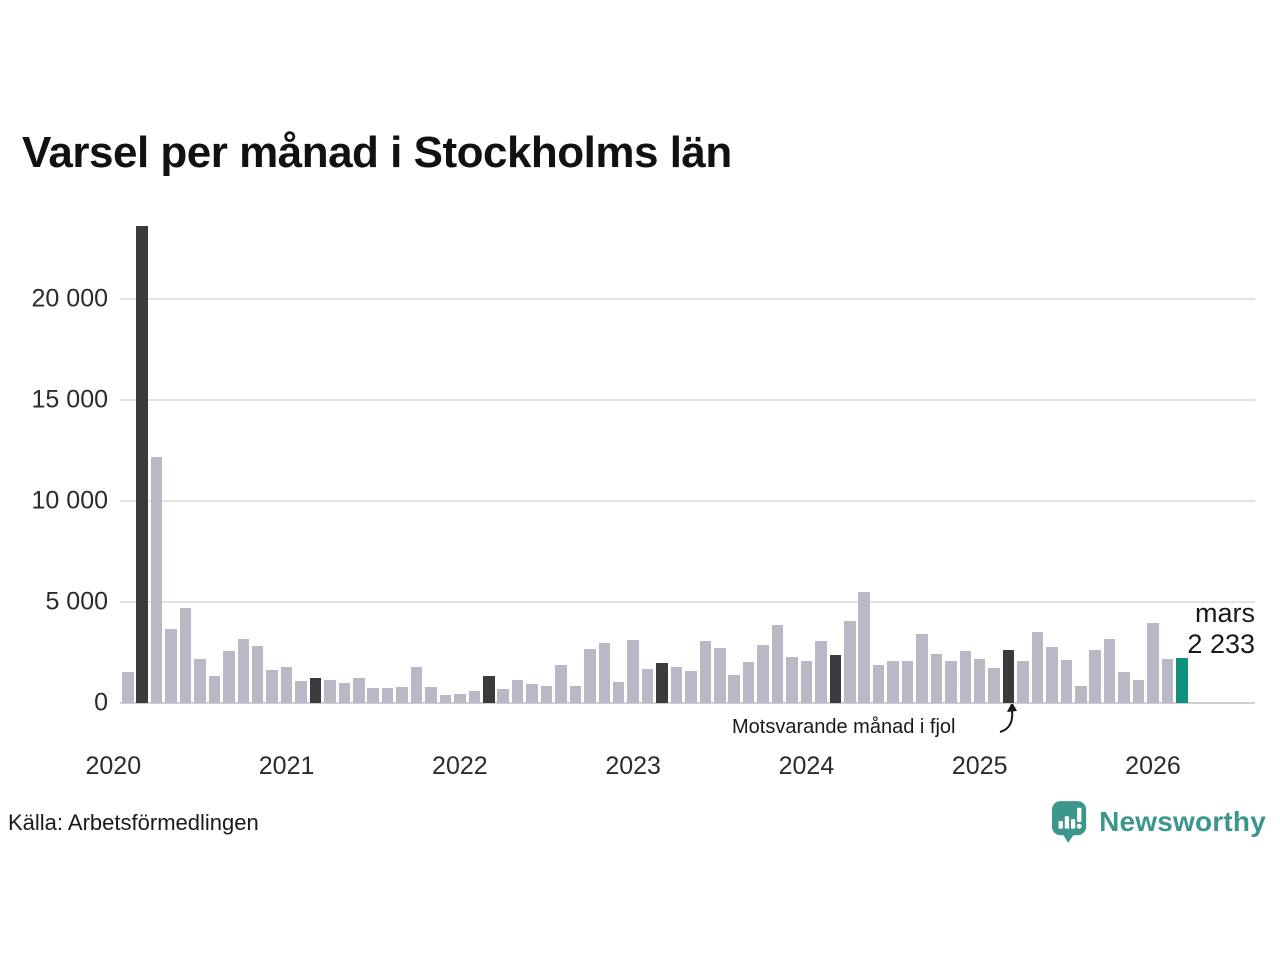 Image resolution: width=1280 pixels, height=960 pixels. What do you see at coordinates (286, 766) in the screenshot?
I see `x-axis-year-2021: 2021` at bounding box center [286, 766].